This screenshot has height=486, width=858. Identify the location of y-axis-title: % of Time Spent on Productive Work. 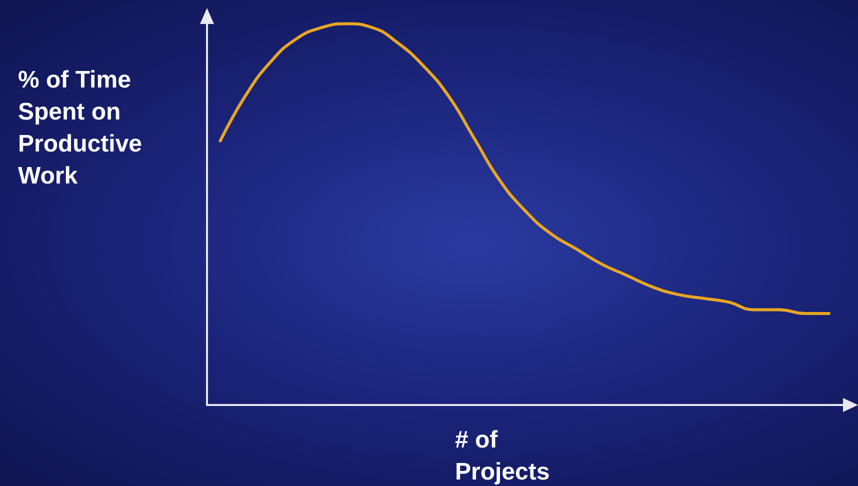
(80, 128).